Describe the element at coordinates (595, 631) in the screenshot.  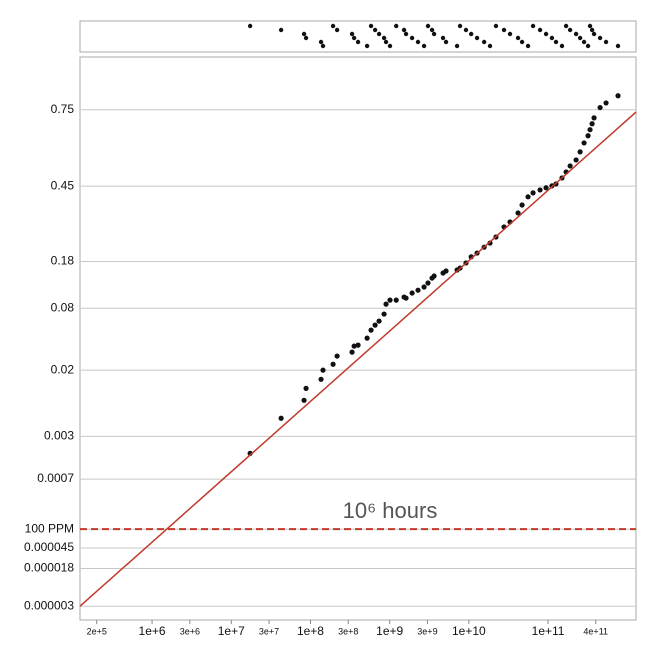
I see `x-tick-label: 4e+11` at that location.